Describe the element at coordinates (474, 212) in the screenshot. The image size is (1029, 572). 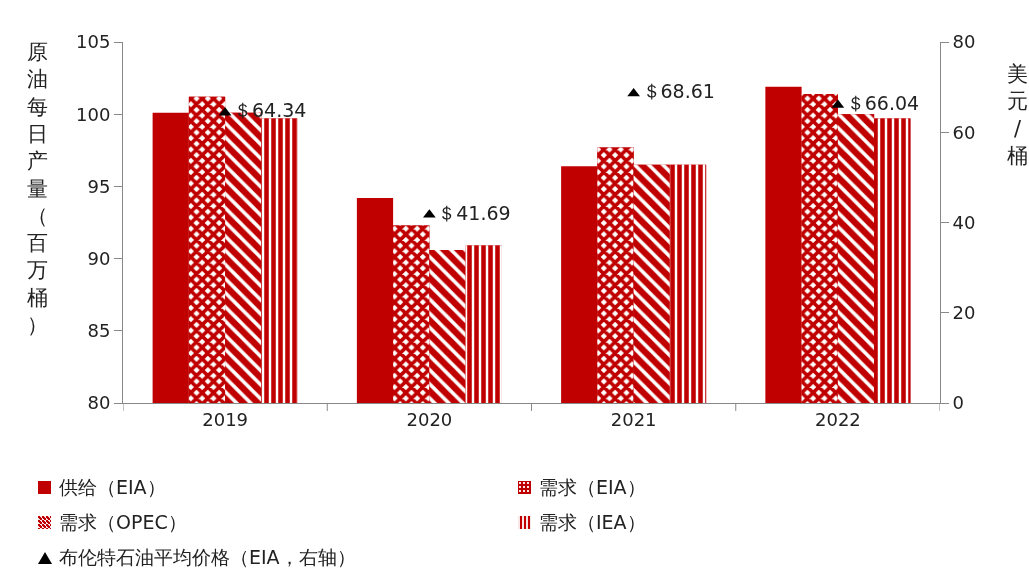
I see `data-label: ＄41.69` at that location.